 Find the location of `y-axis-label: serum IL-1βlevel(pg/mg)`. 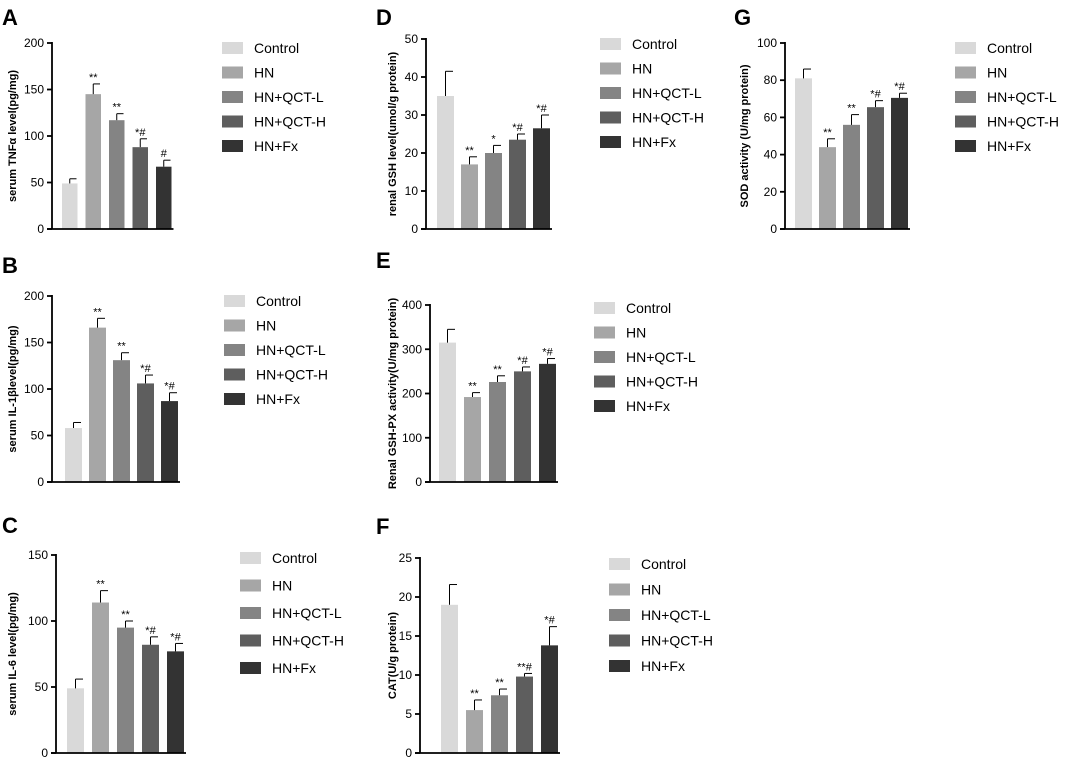

y-axis-label: serum IL-1βlevel(pg/mg) is located at coordinates (13, 388).